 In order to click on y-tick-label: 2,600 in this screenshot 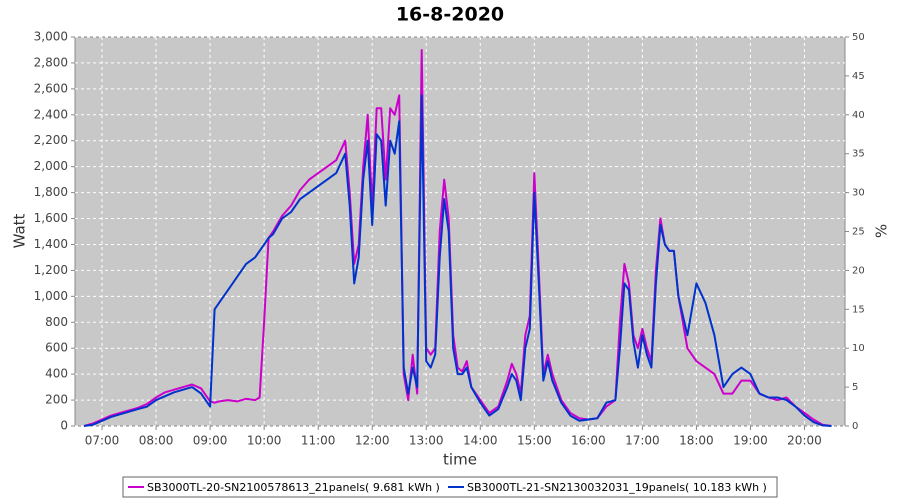, I will do `click(51, 88)`.